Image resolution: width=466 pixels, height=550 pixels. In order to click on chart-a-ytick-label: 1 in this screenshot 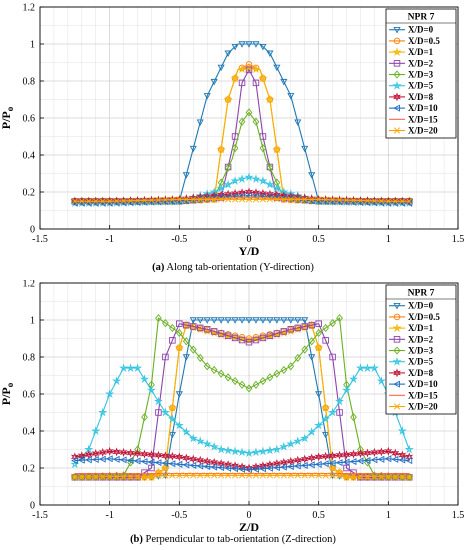, I will do `click(32, 45)`.